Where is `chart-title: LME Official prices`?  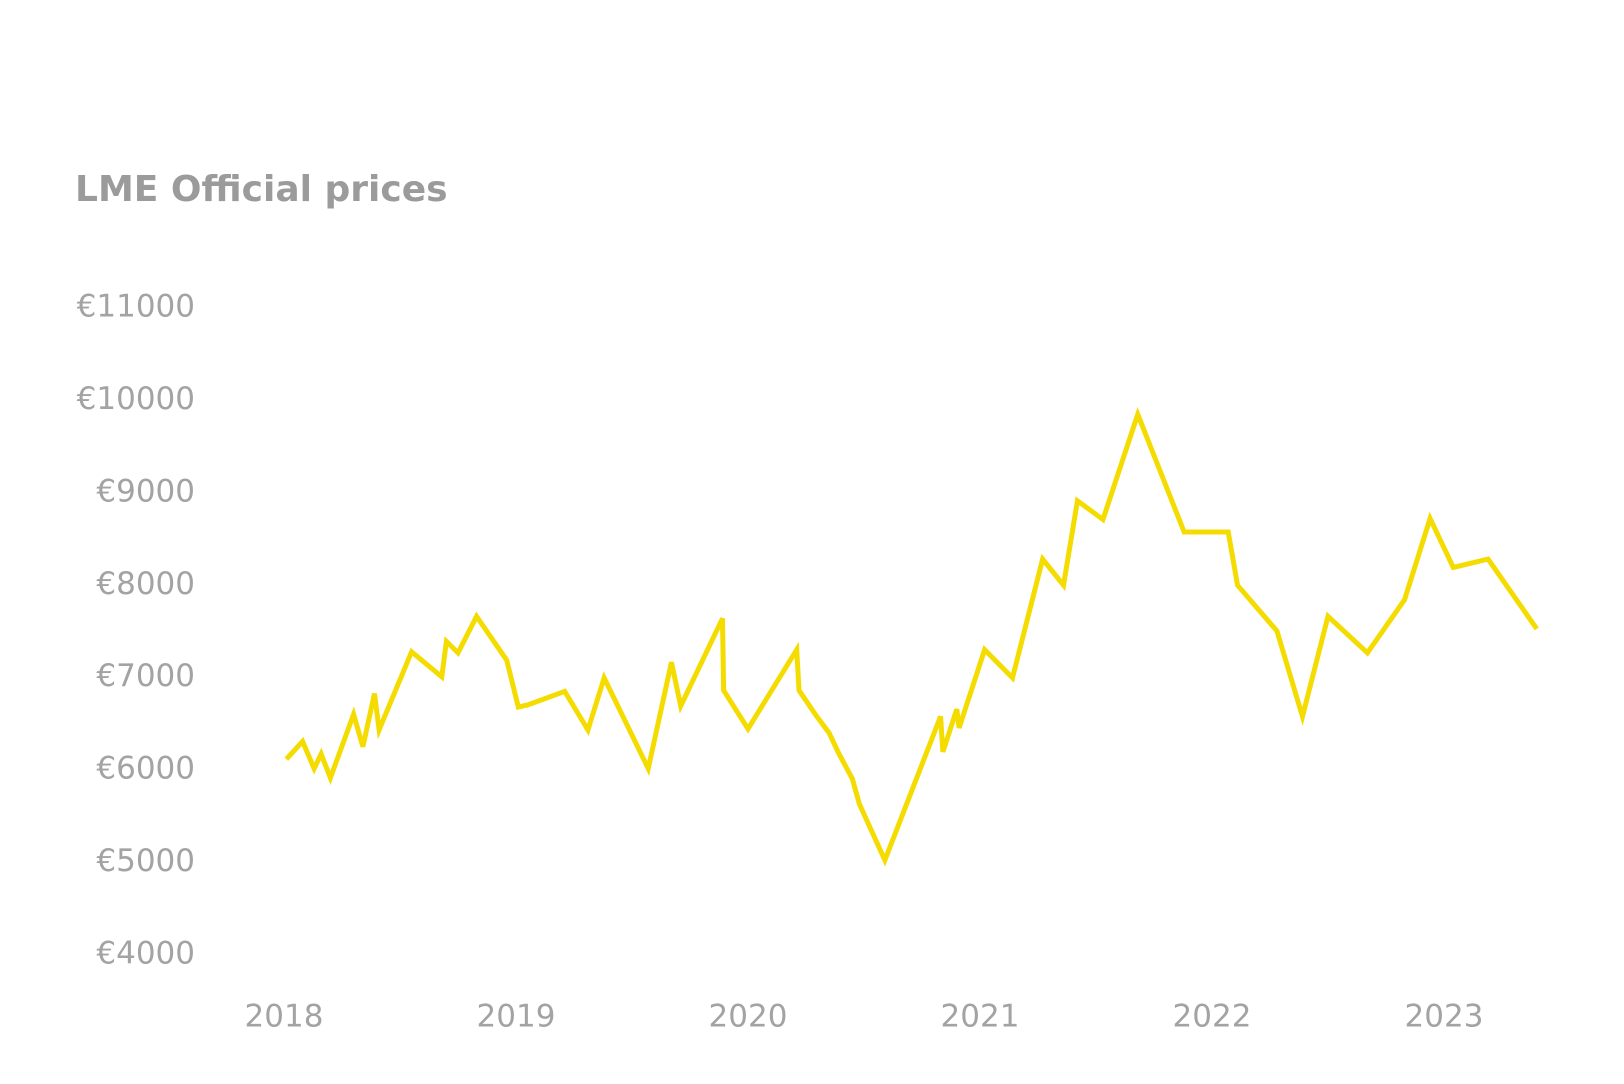
chart-title: LME Official prices is located at coordinates (261, 189).